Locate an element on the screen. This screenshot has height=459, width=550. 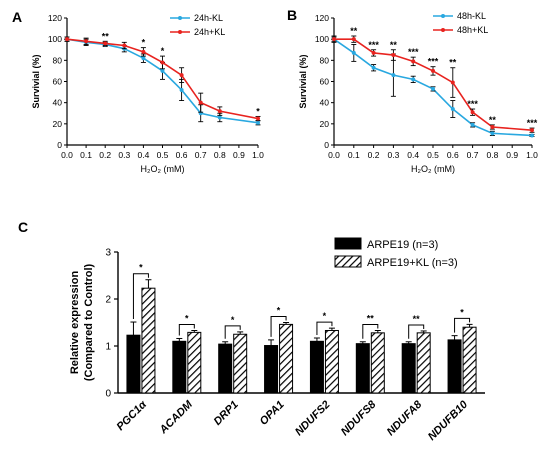
y-tick-label: 3 is located at coordinates (108, 253).